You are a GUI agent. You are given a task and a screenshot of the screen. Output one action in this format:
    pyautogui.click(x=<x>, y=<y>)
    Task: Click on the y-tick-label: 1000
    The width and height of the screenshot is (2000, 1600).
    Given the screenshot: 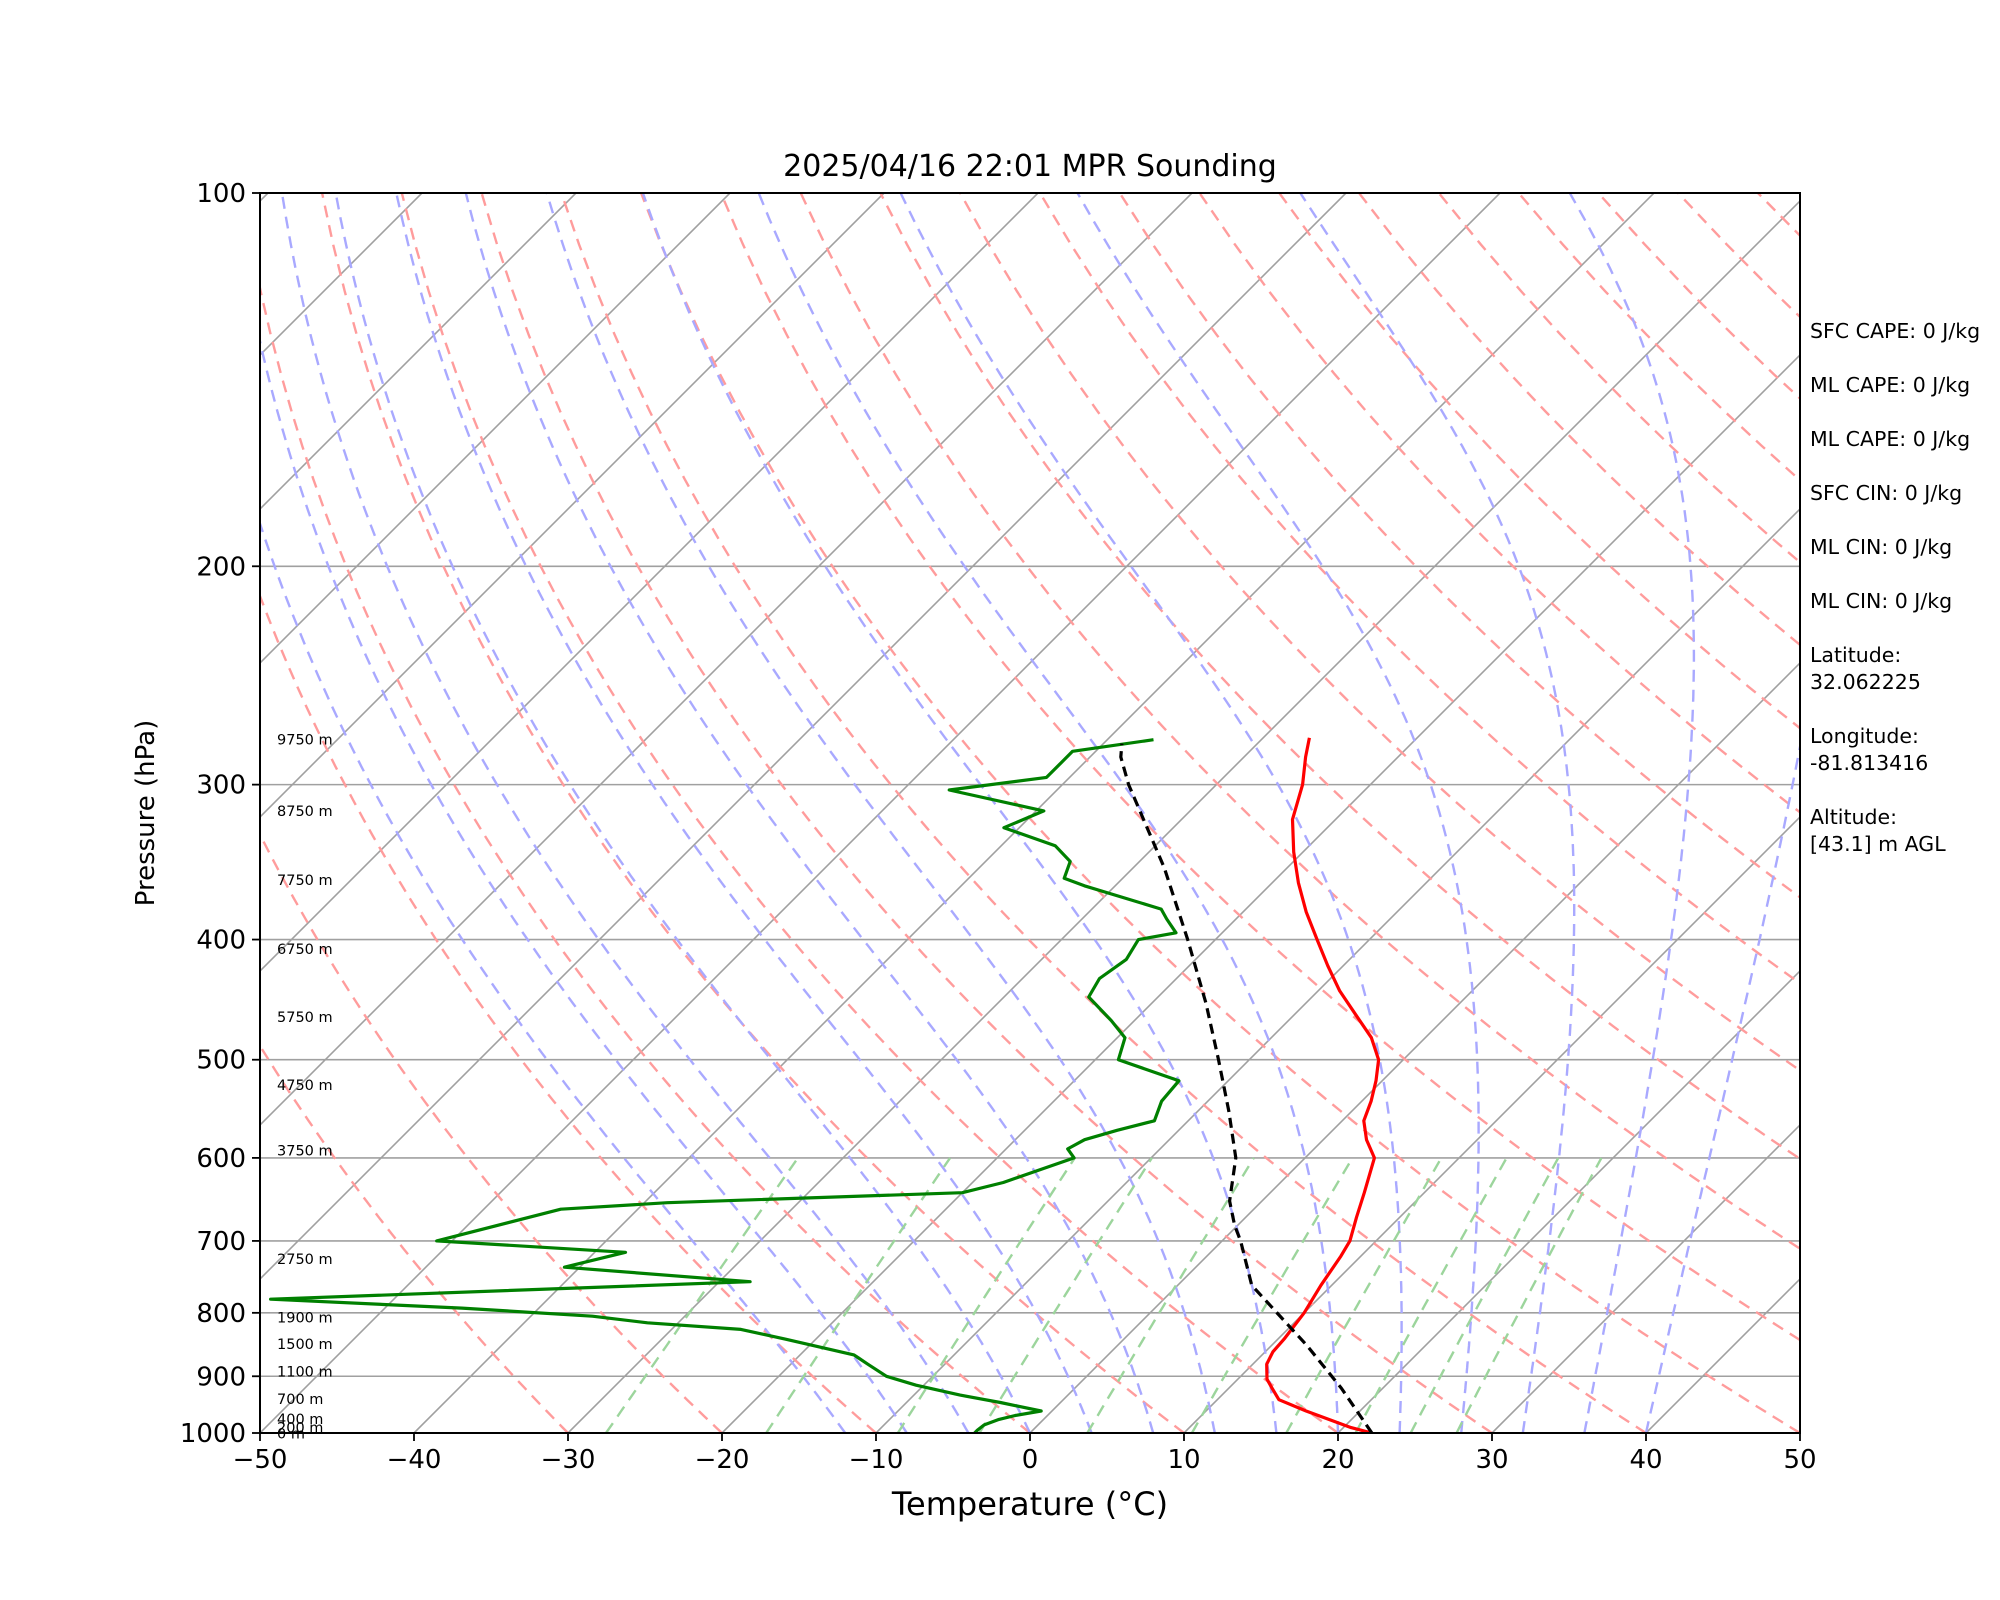 What is the action you would take?
    pyautogui.click(x=213, y=1434)
    